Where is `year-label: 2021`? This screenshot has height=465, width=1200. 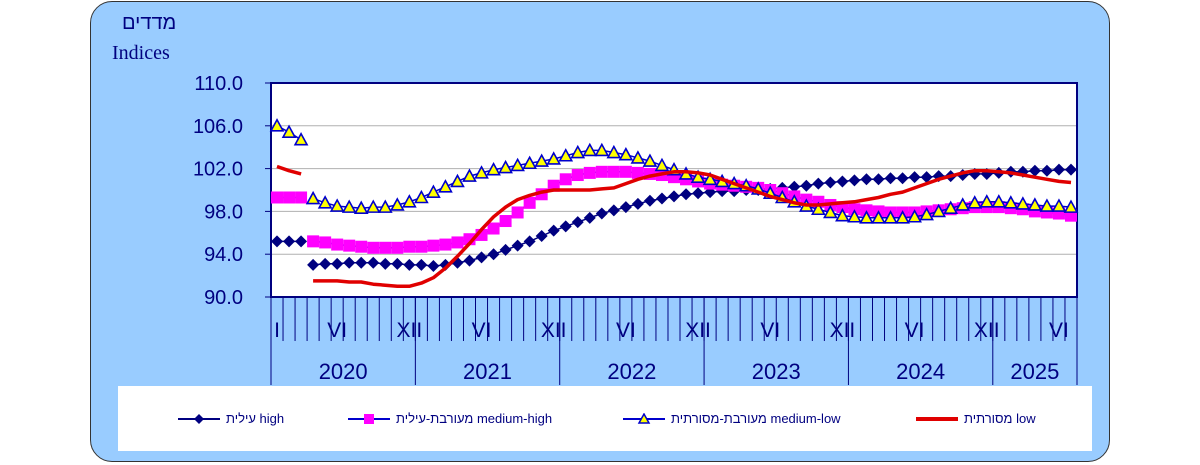
year-label: 2021 is located at coordinates (487, 371).